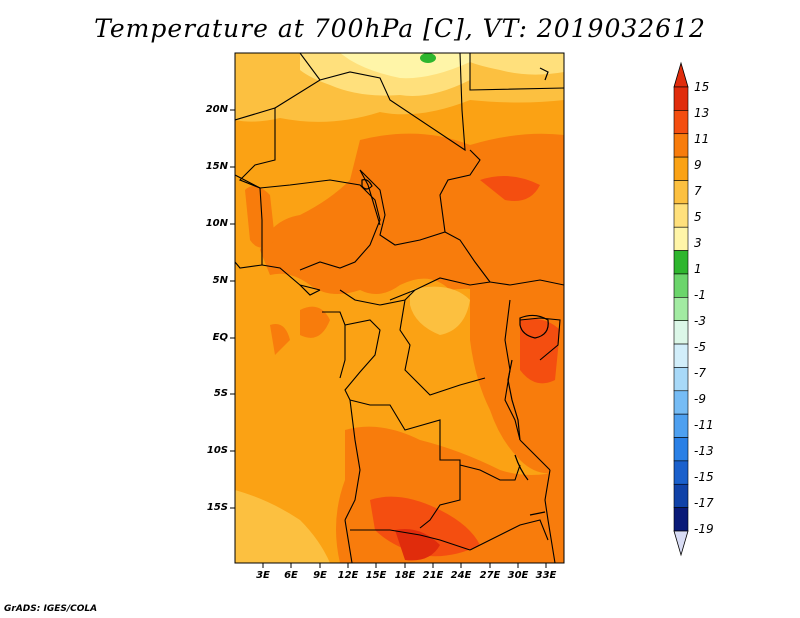 The width and height of the screenshot is (800, 618). Describe the element at coordinates (704, 451) in the screenshot. I see `colorbar-label: -13` at that location.